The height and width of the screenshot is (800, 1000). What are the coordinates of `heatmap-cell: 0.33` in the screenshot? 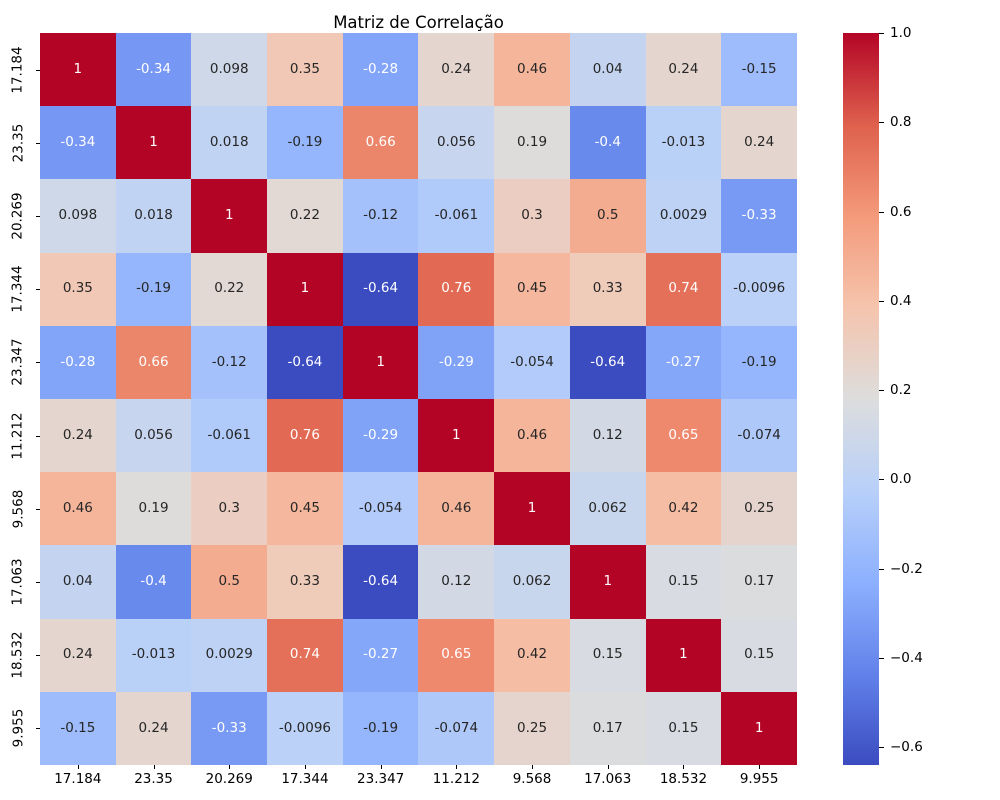 It's located at (607, 289).